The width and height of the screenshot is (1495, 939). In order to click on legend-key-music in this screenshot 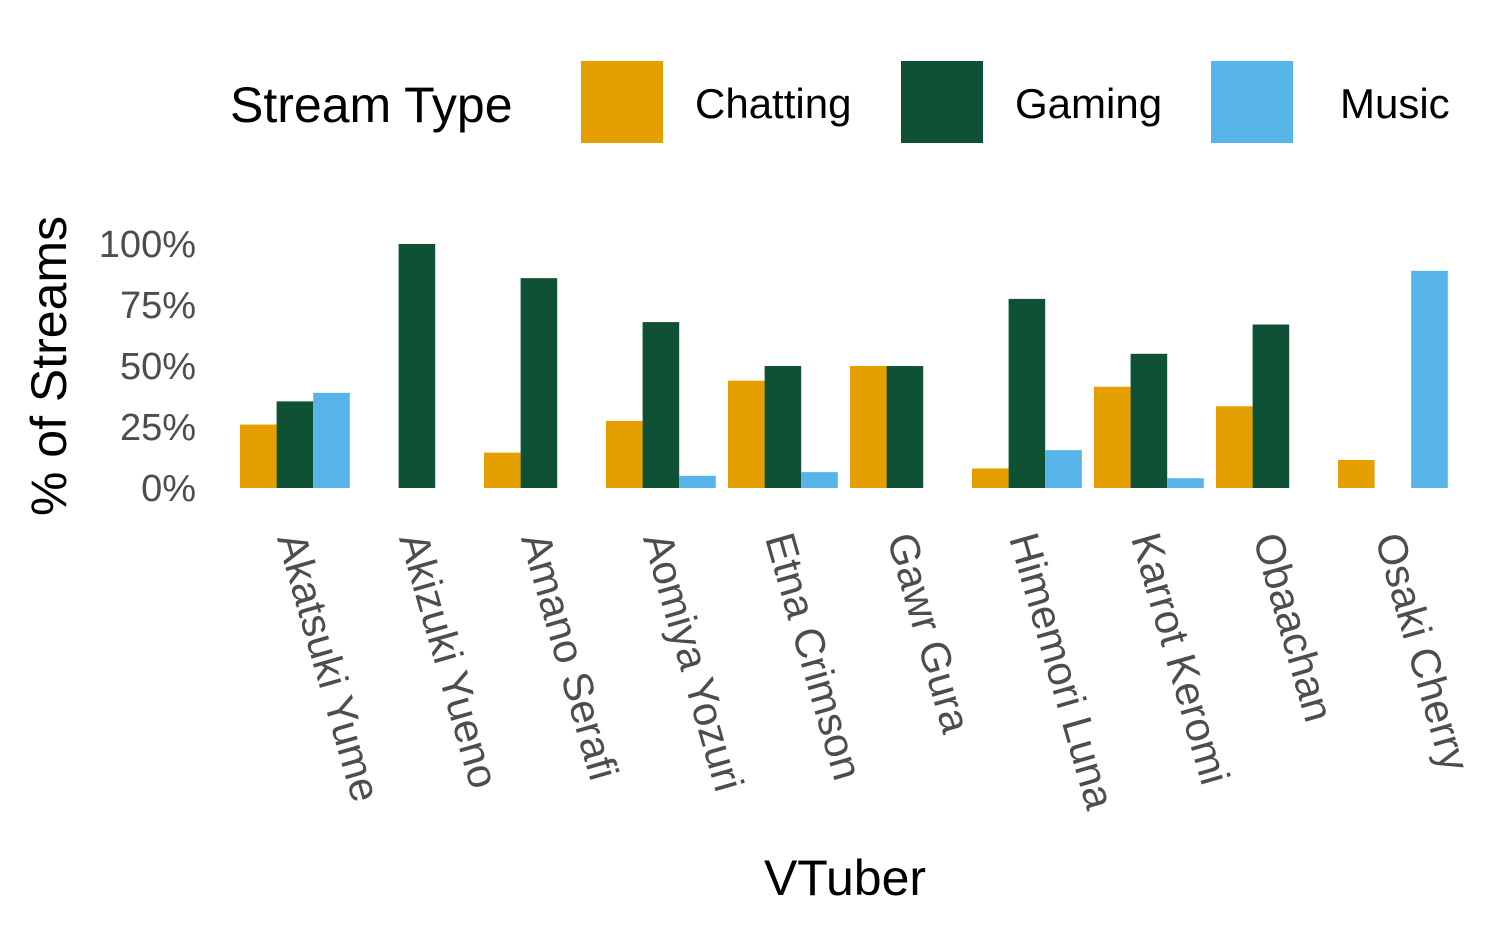, I will do `click(1252, 102)`.